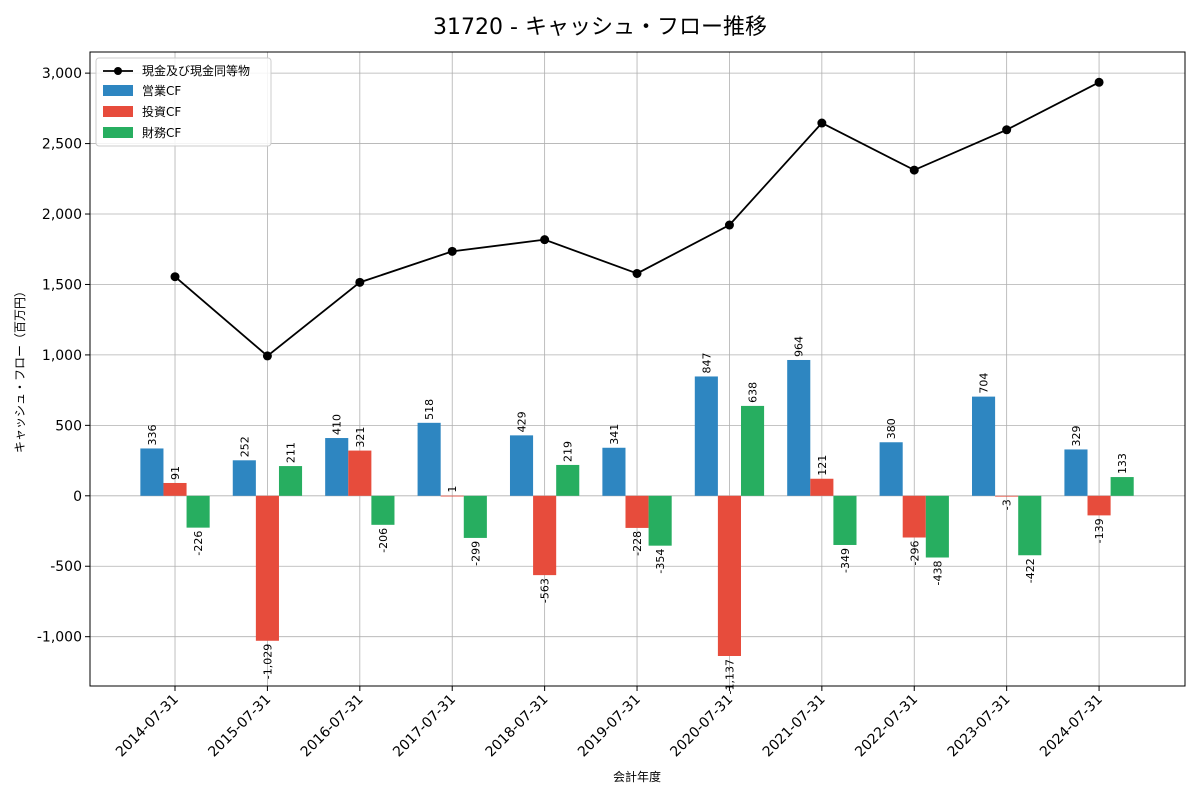 The height and width of the screenshot is (800, 1200). What do you see at coordinates (267, 661) in the screenshot?
I see `bar-value-label: -1,029` at bounding box center [267, 661].